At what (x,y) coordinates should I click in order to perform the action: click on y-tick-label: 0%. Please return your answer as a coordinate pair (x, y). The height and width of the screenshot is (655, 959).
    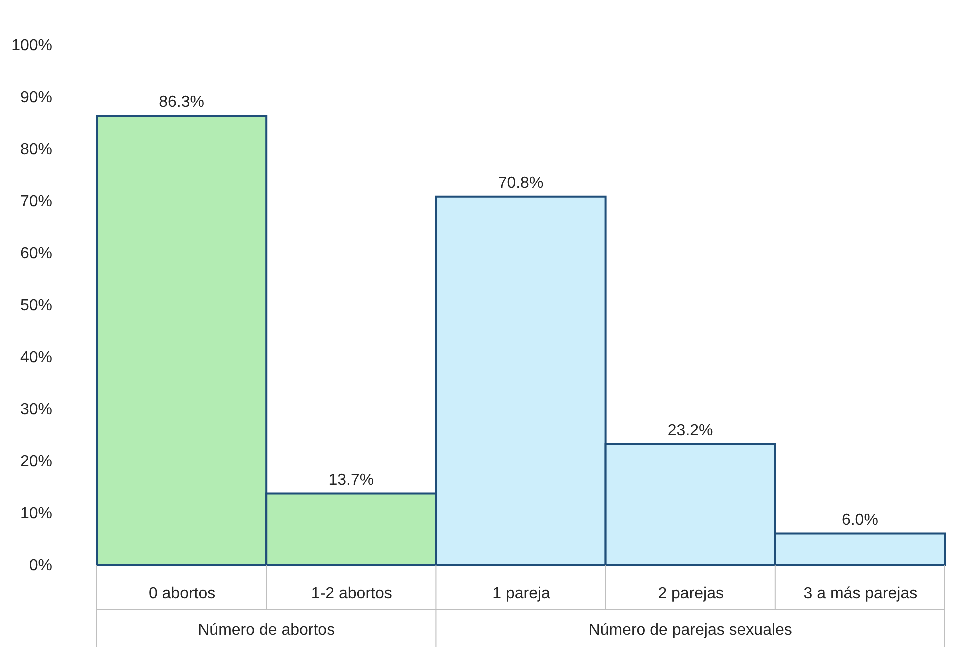
    Looking at the image, I should click on (40, 566).